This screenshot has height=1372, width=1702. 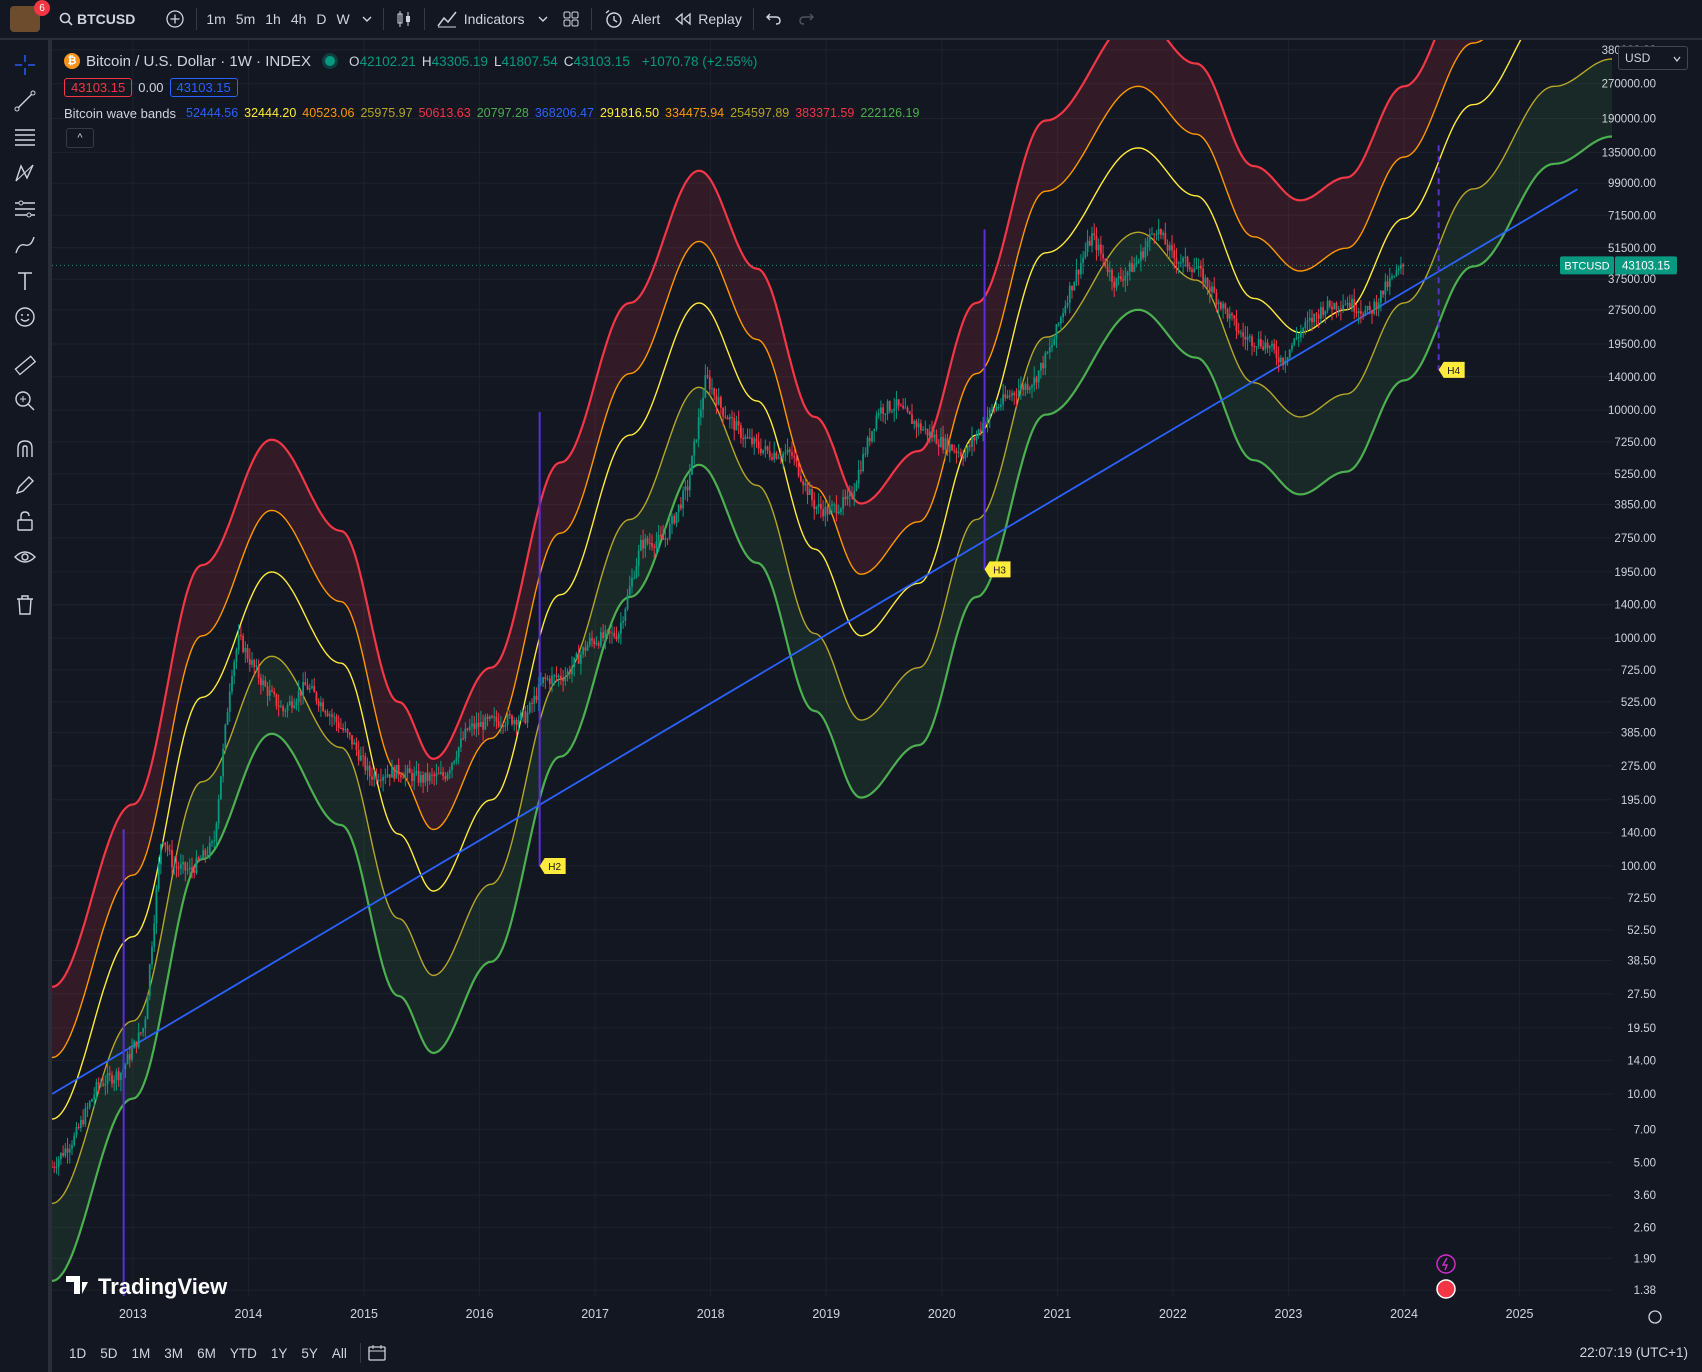 What do you see at coordinates (339, 1353) in the screenshot?
I see `range-all: All` at bounding box center [339, 1353].